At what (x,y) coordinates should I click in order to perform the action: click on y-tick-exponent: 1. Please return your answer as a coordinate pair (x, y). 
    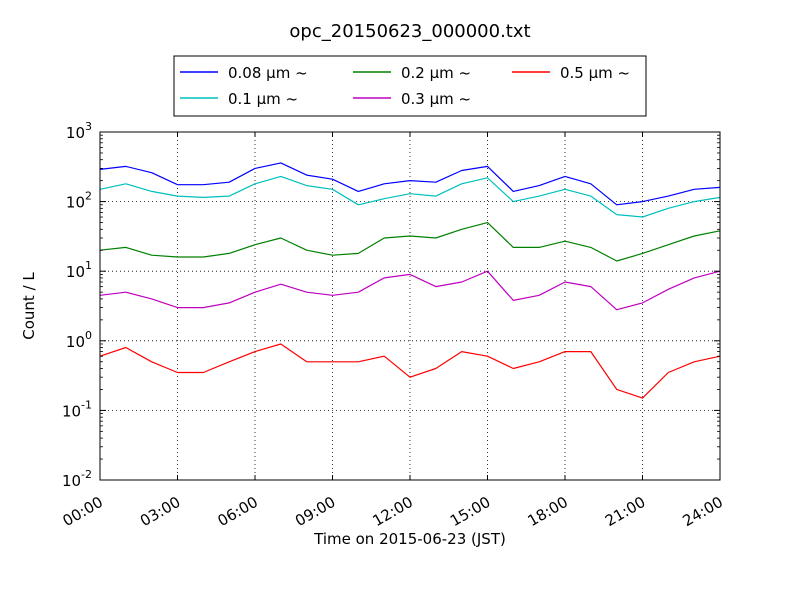
    Looking at the image, I should click on (88, 265).